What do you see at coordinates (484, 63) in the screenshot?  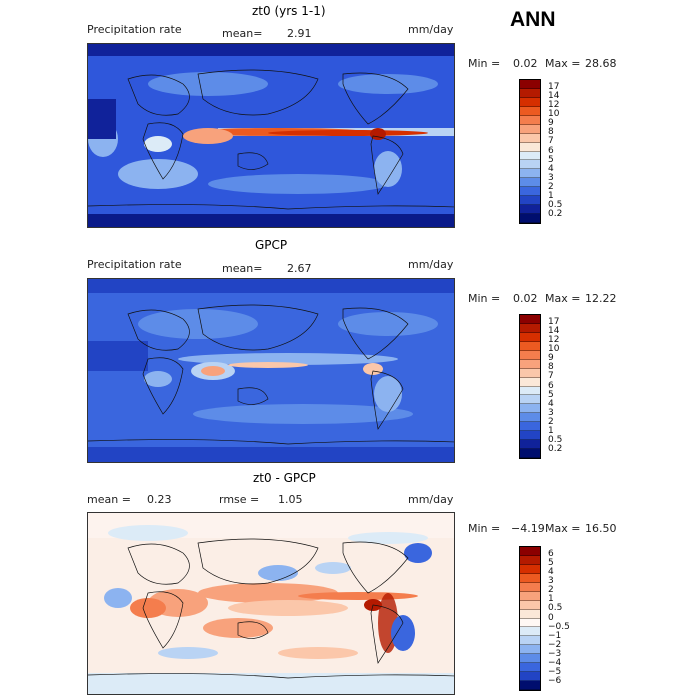 I see `panel1-min-label: Min =` at bounding box center [484, 63].